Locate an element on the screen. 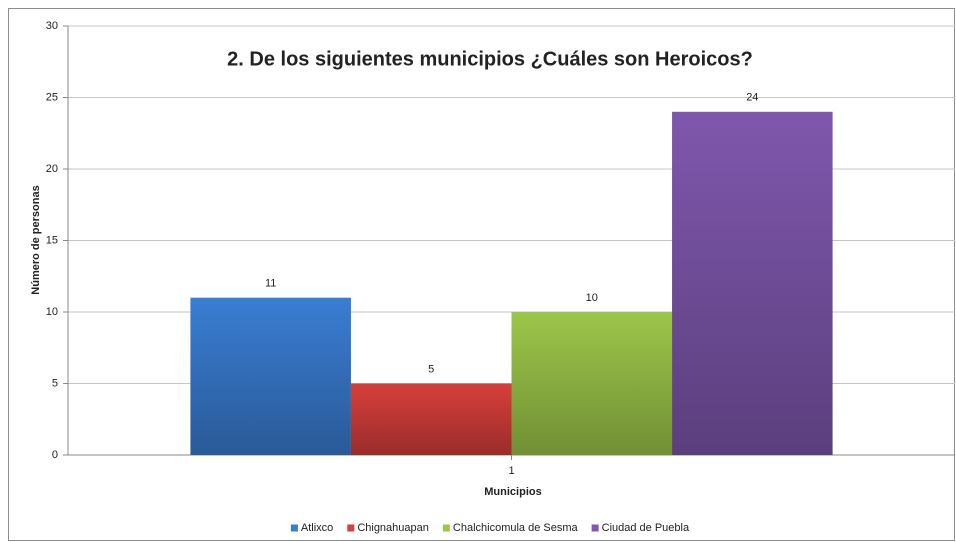 The image size is (956, 542). legend-label: Ciudad de Puebla is located at coordinates (646, 528).